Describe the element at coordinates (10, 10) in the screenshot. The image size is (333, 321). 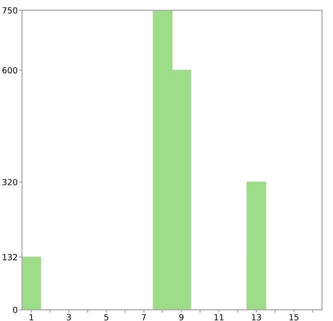
I see `y-tick-label: 750` at that location.